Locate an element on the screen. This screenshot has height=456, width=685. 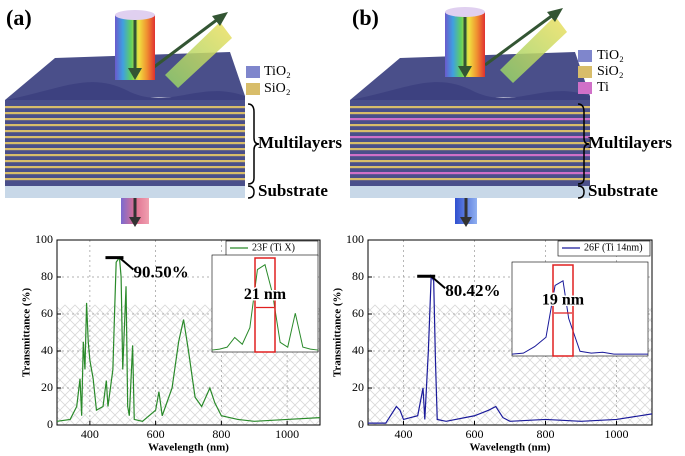
substrate is located at coordinates (470, 192).